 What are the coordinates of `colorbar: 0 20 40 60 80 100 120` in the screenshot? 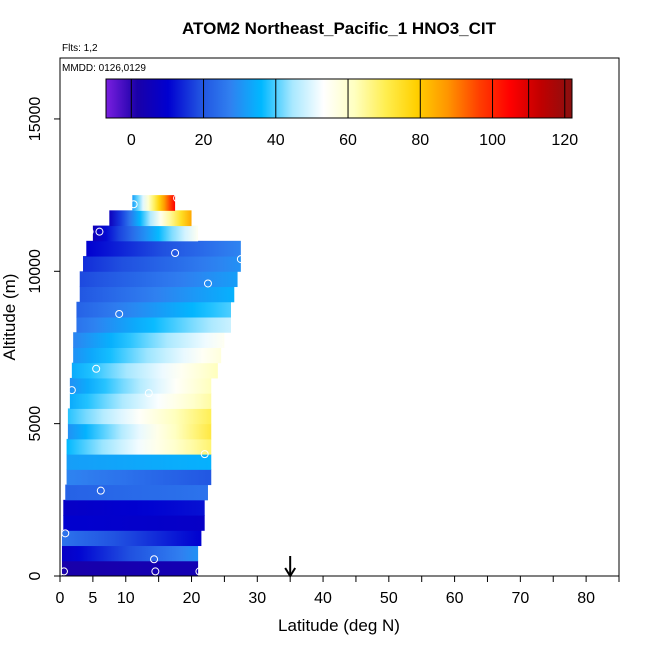 It's located at (341, 113).